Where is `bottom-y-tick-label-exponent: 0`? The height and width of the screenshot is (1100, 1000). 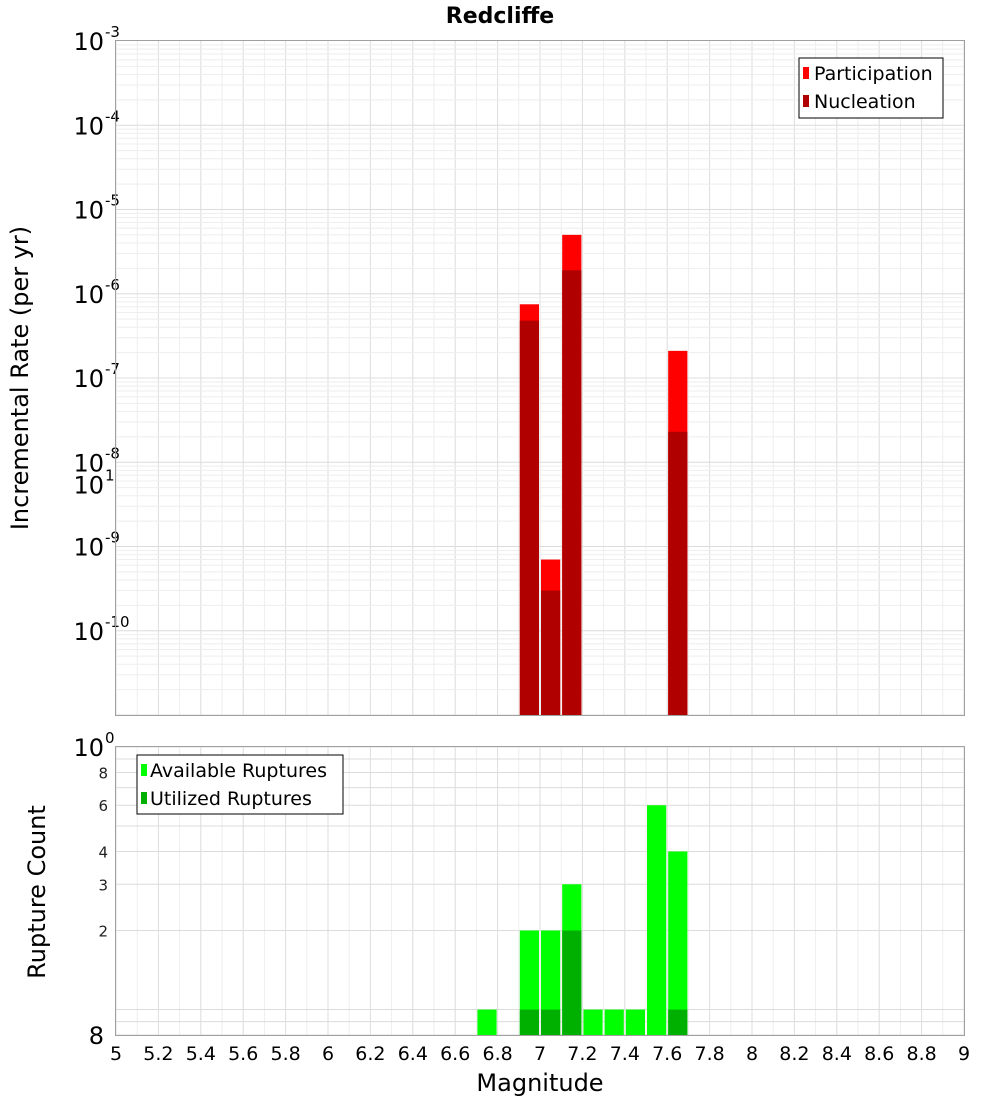
bottom-y-tick-label-exponent: 0 is located at coordinates (110, 738).